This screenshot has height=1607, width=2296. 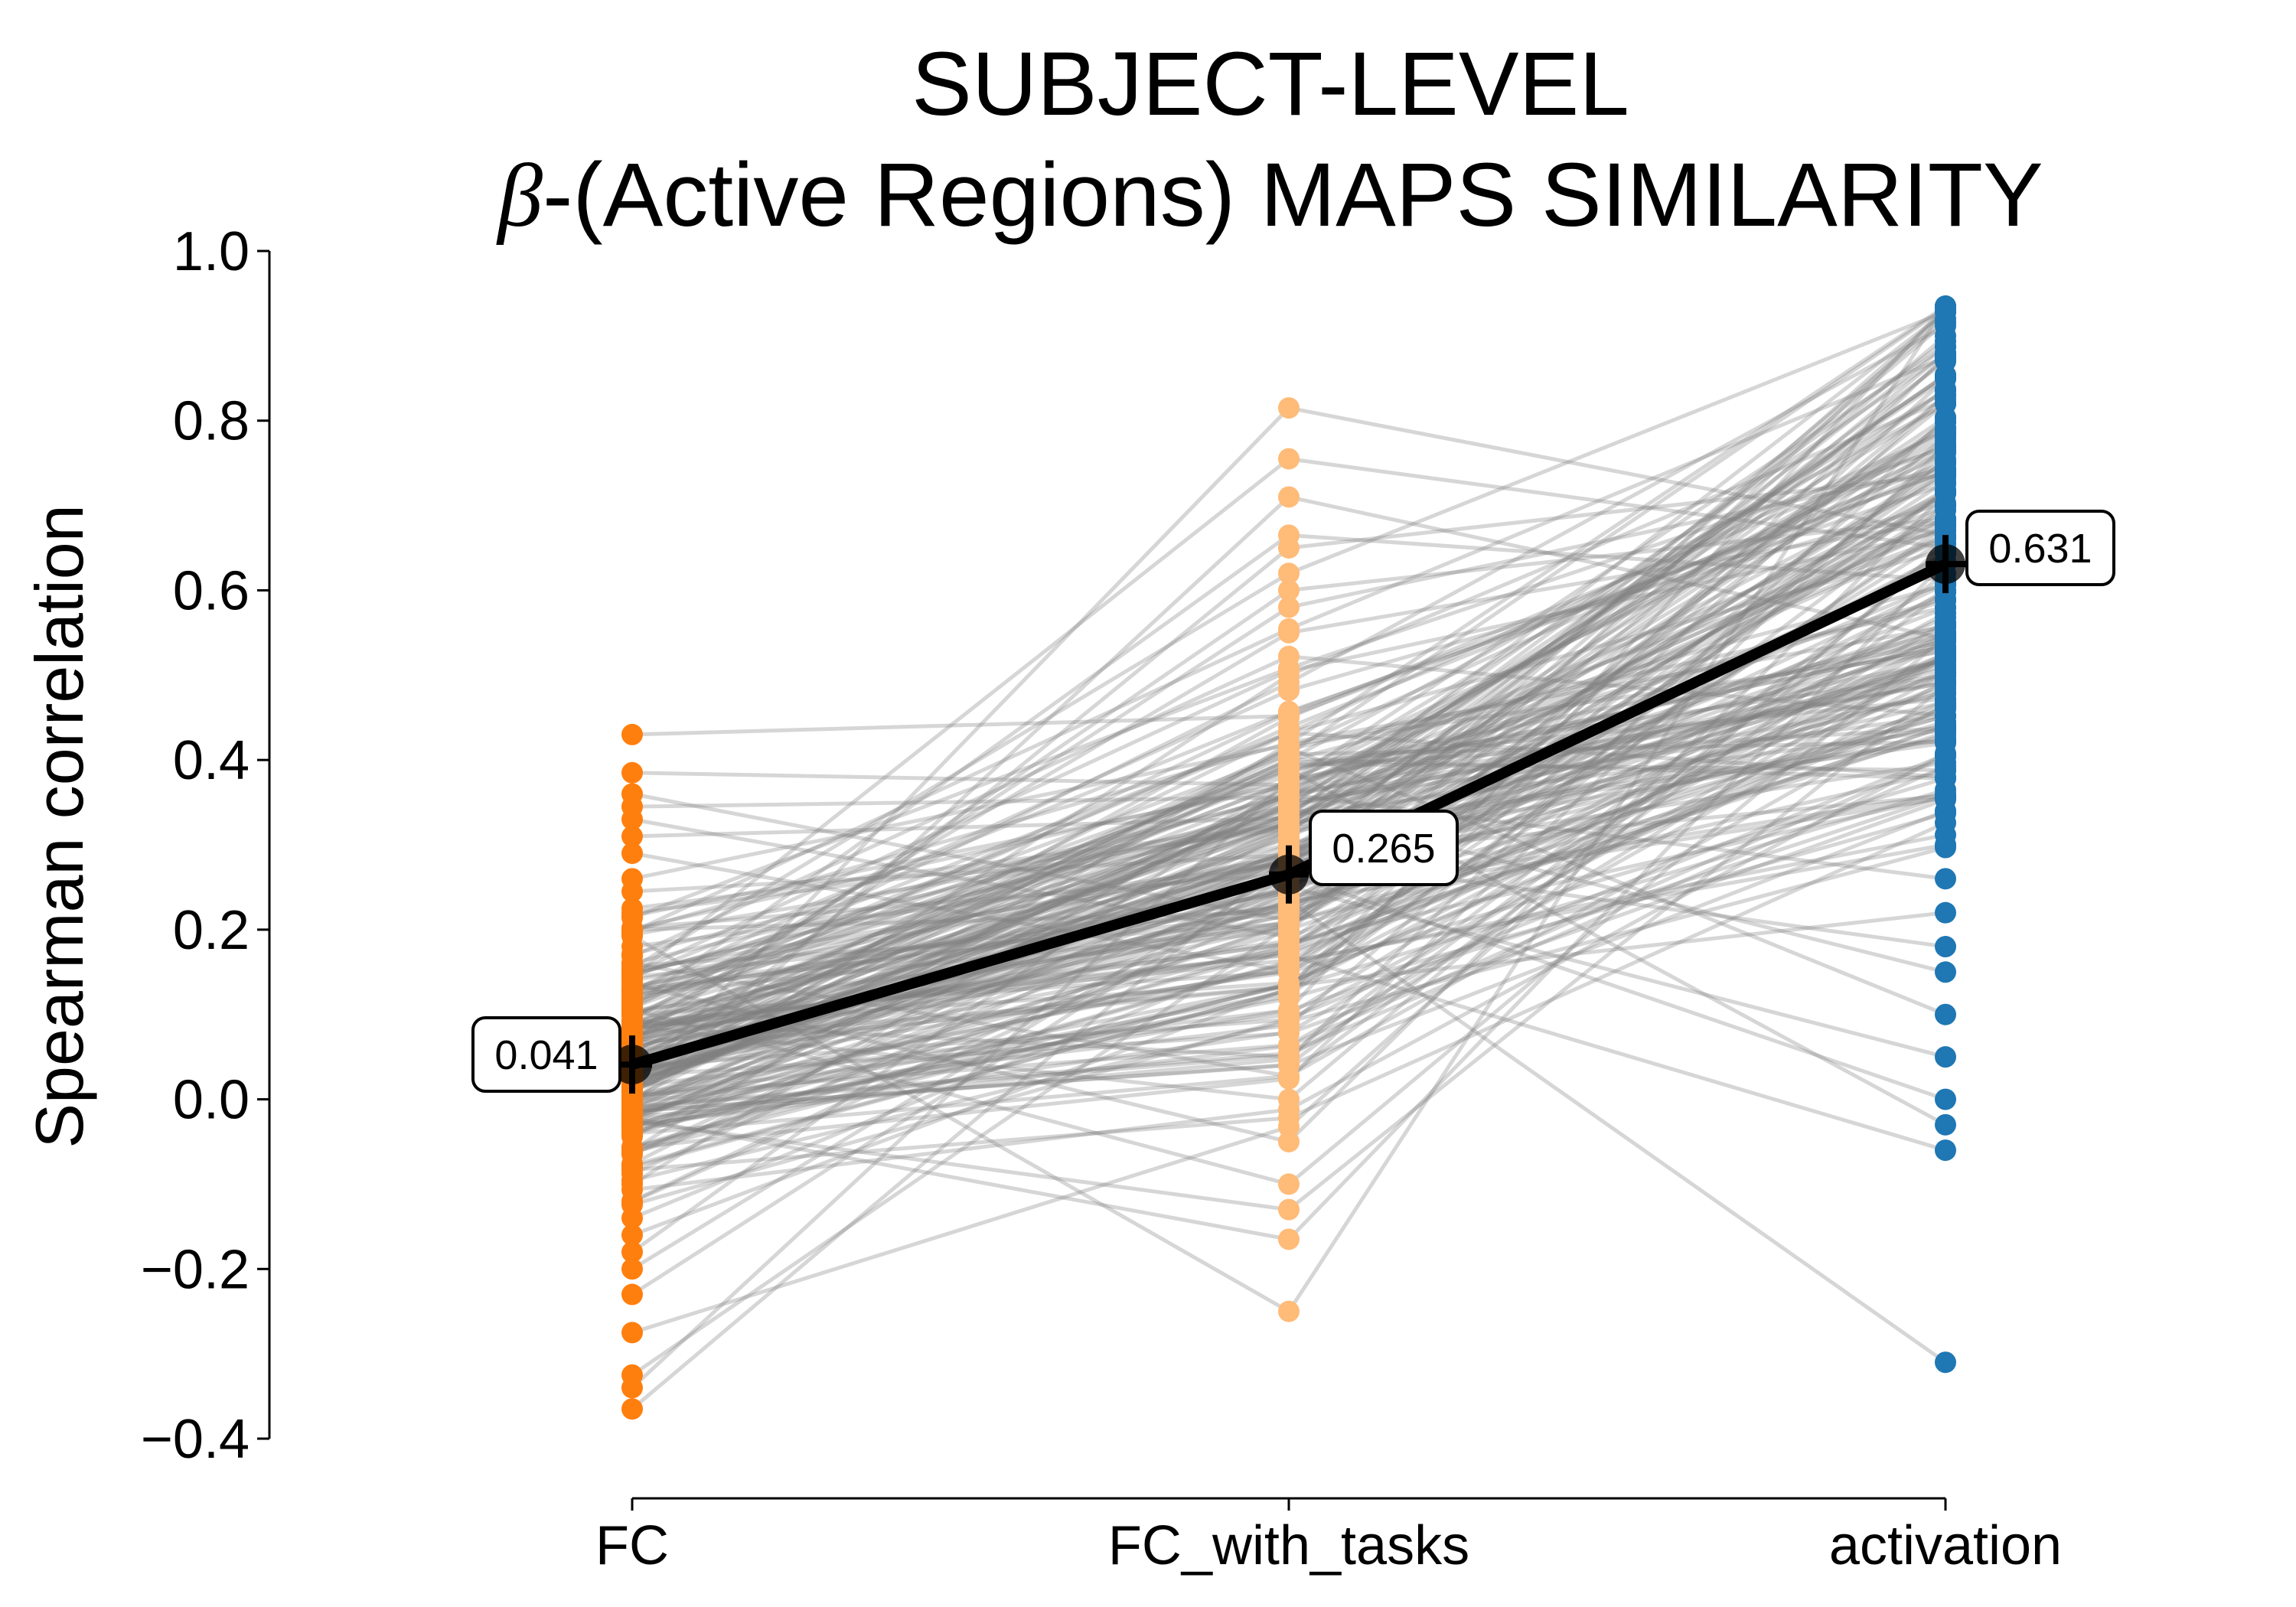 I want to click on chart-title-beta: β, so click(x=519, y=195).